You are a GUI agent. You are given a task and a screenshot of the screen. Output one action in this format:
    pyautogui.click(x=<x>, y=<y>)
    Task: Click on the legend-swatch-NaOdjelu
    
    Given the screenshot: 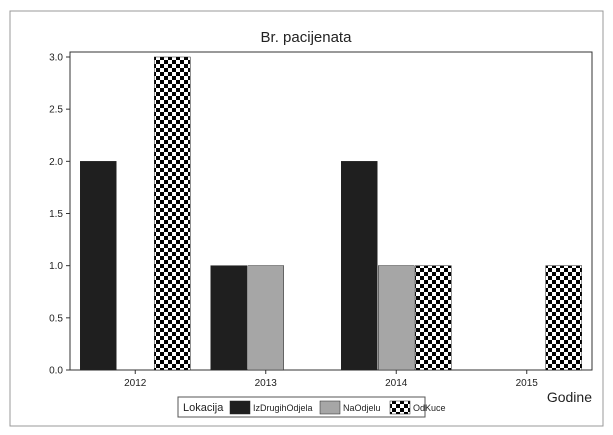 What is the action you would take?
    pyautogui.click(x=330, y=407)
    